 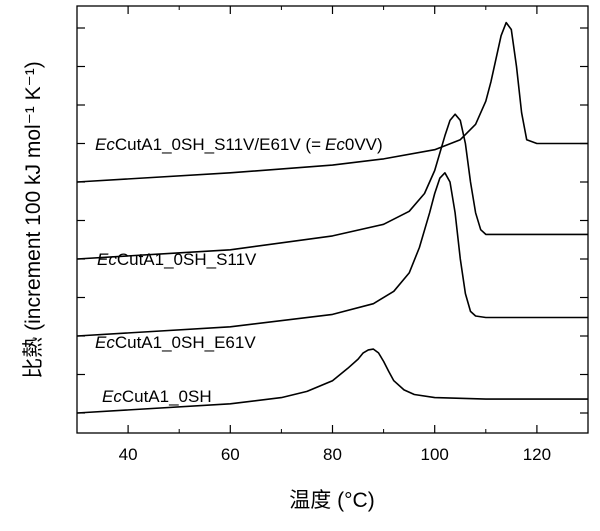 I want to click on series-label: EcCutA1_0SH, so click(x=157, y=396).